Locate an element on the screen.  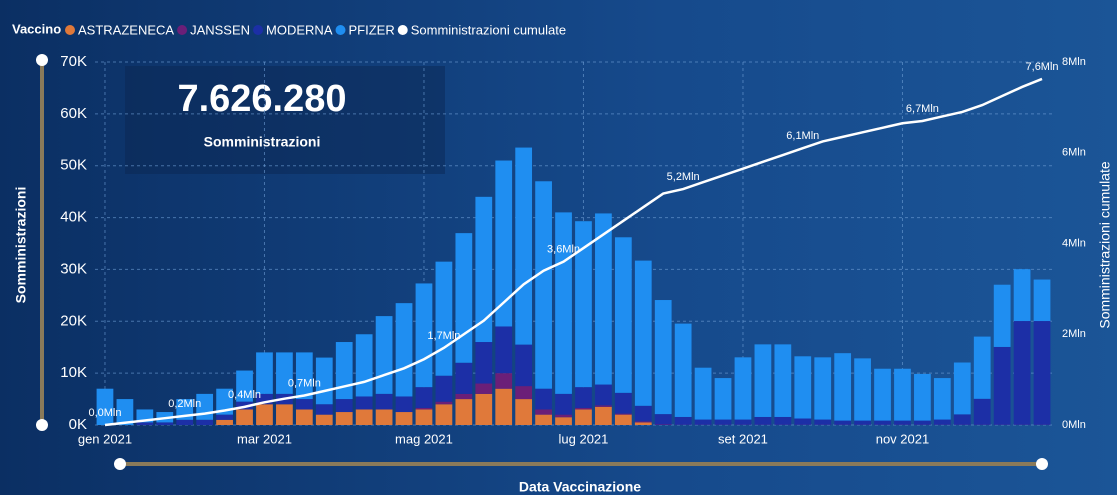
y2-tick-label: 2Mln is located at coordinates (1074, 334).